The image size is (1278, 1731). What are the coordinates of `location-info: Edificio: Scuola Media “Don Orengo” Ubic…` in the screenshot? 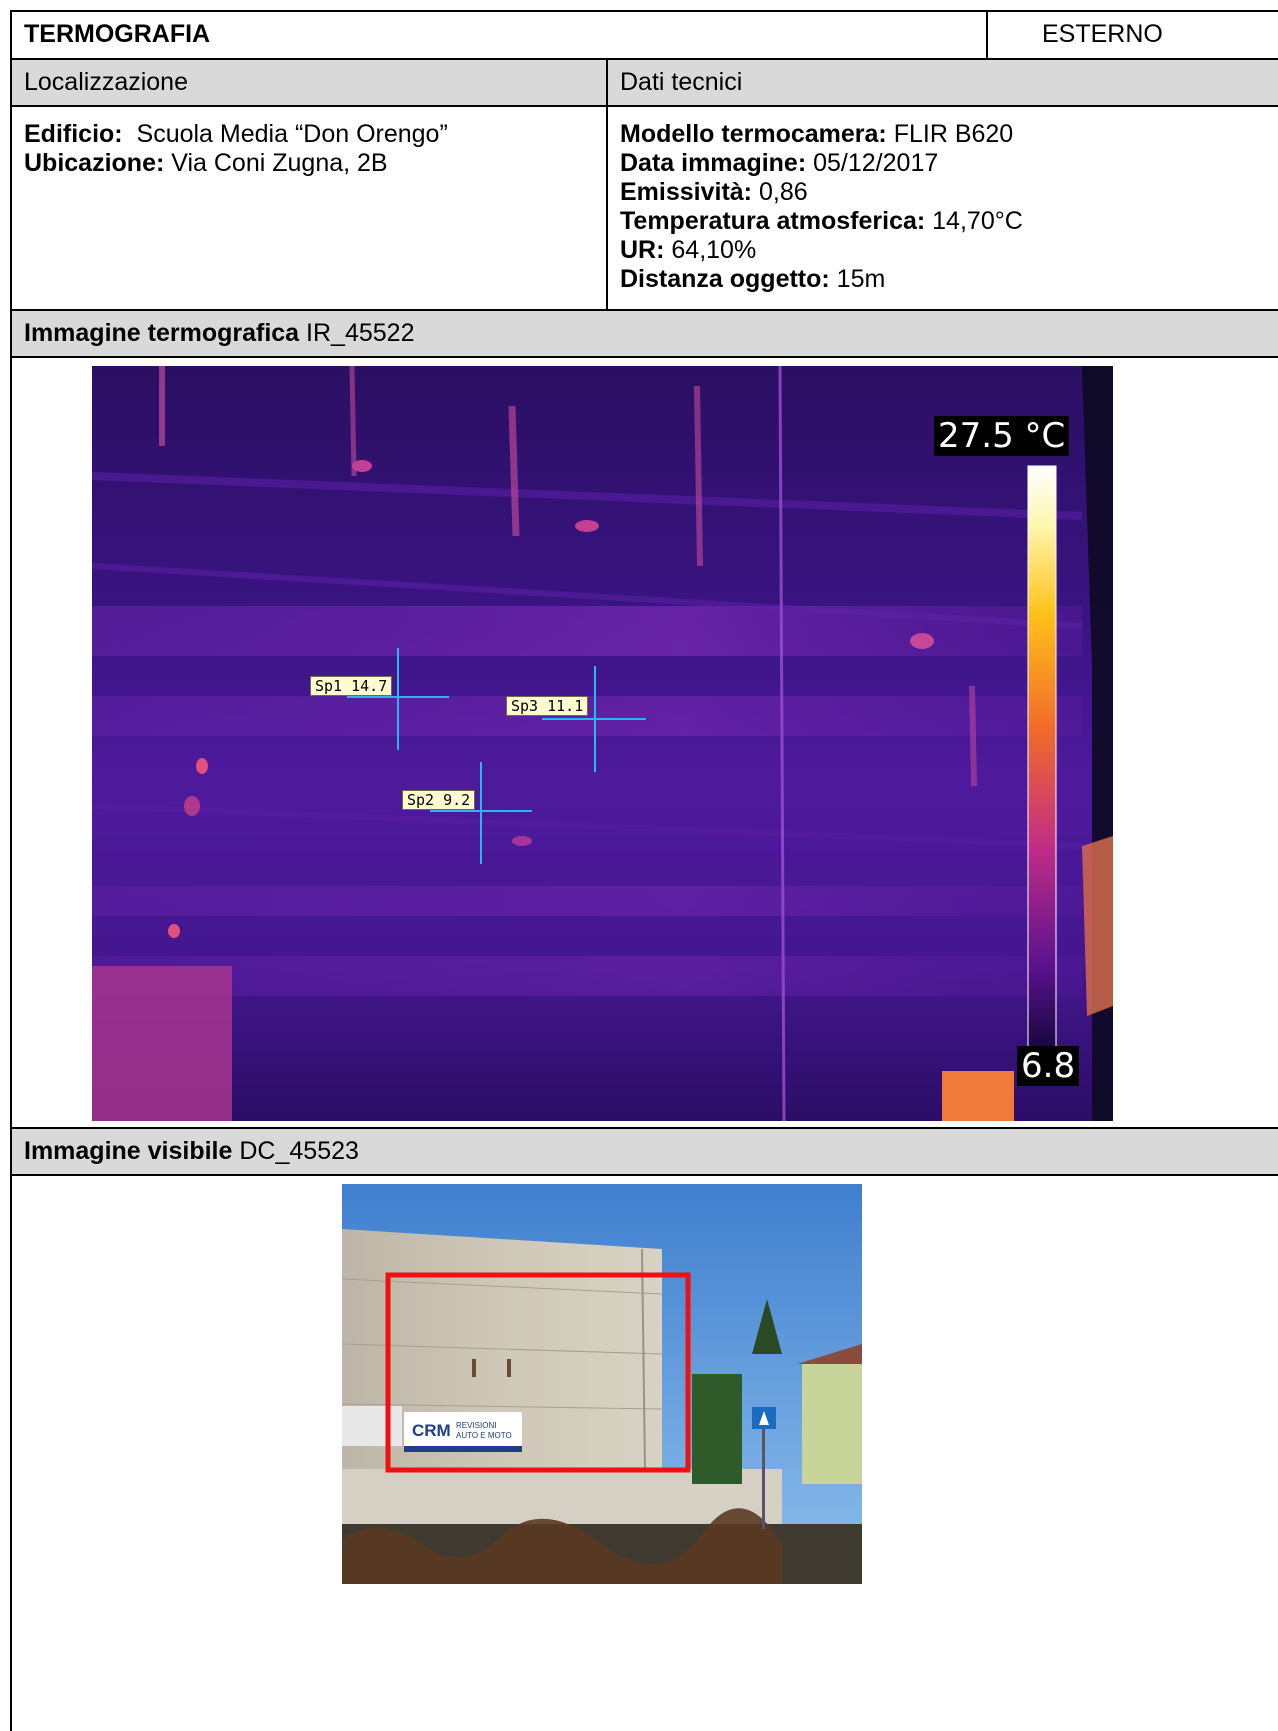 It's located at (309, 208).